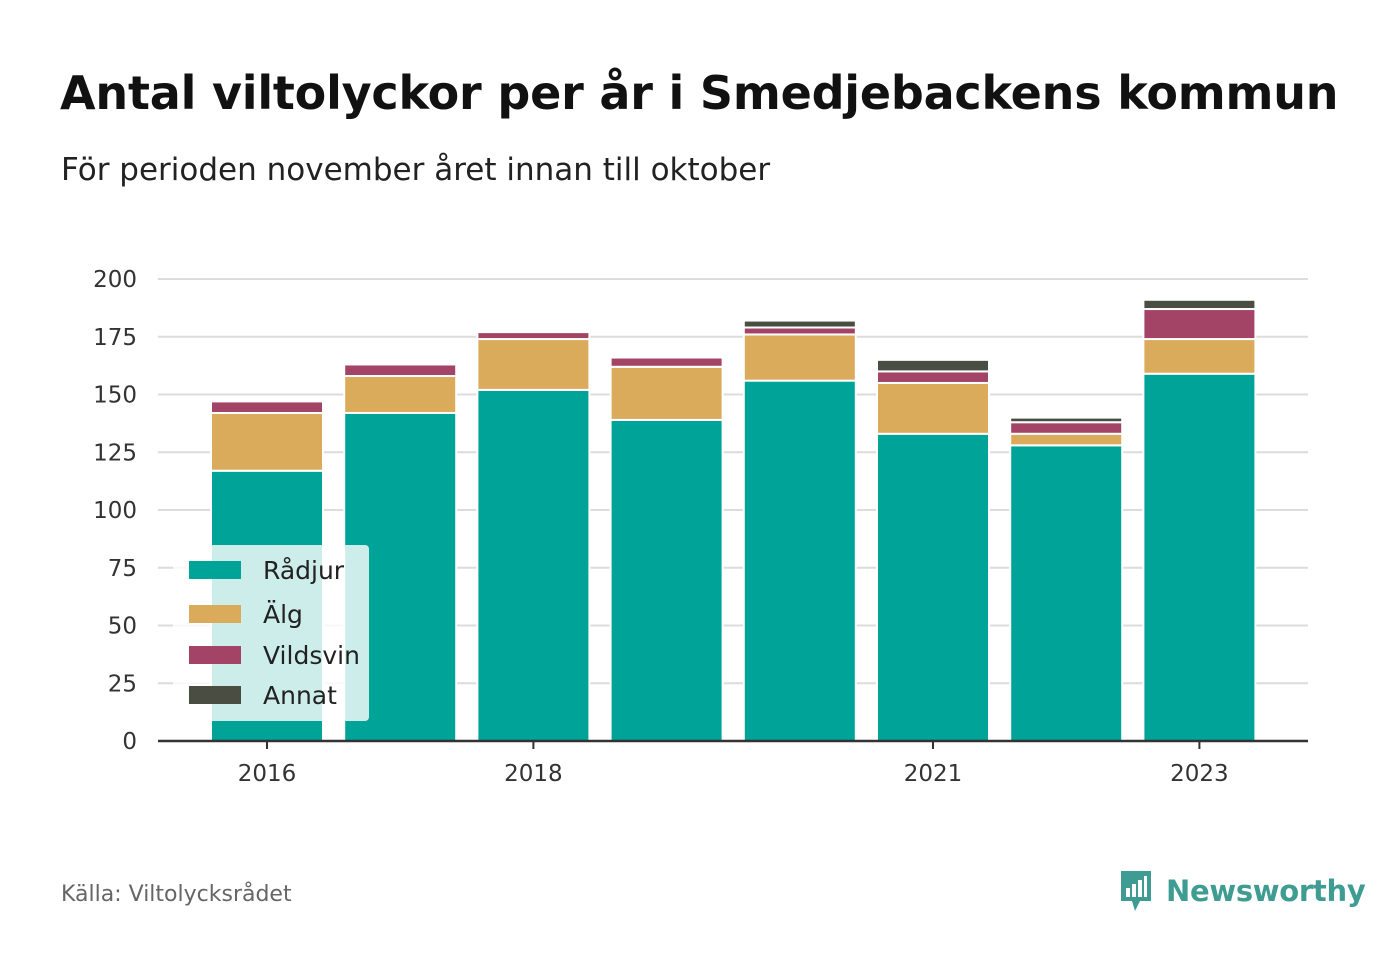  Describe the element at coordinates (666, 580) in the screenshot. I see `bar-segment-rådjur-2019` at that location.